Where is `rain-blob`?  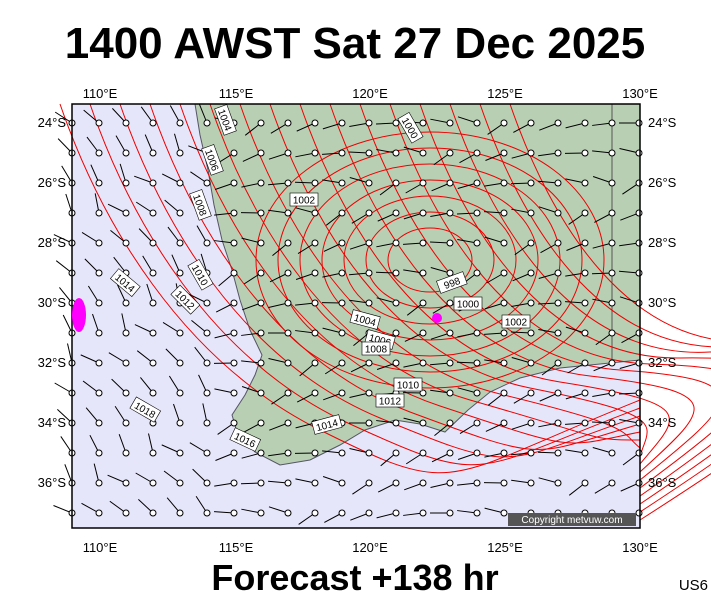
rain-blob is located at coordinates (79, 315).